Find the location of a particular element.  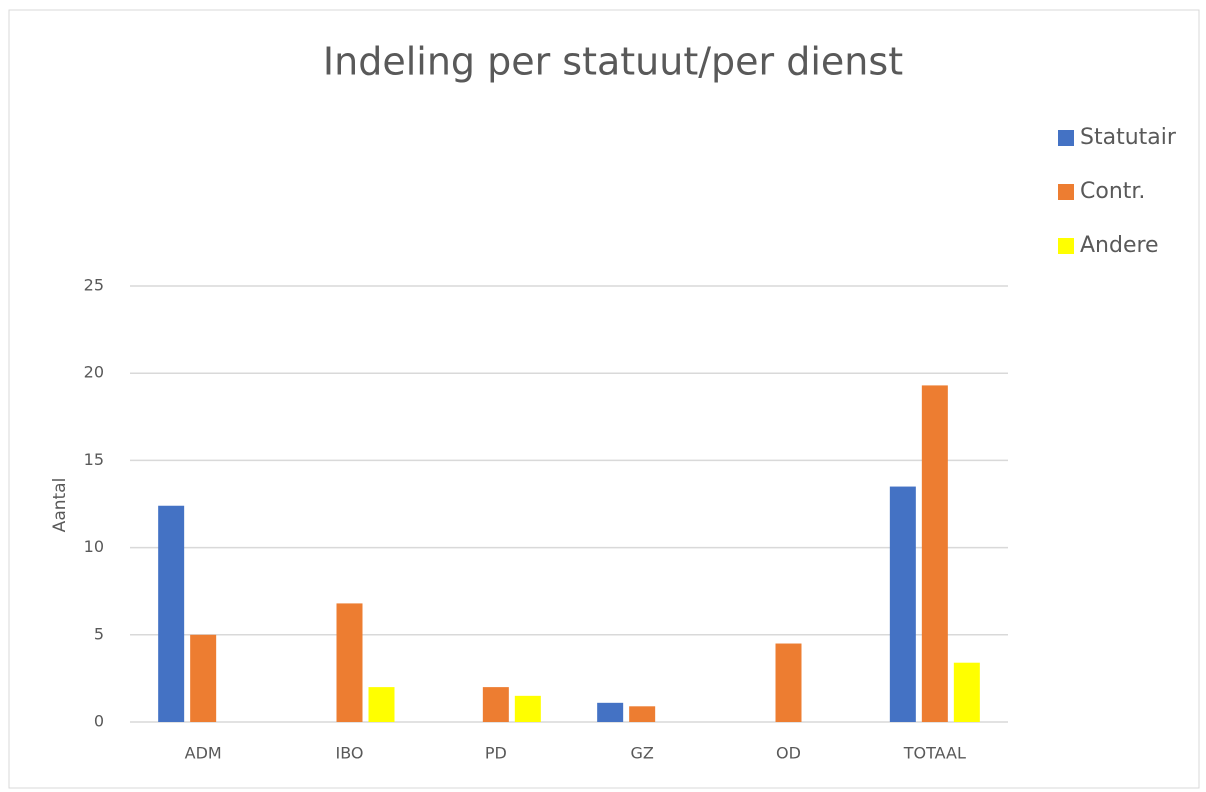

y-tick-label: 5 is located at coordinates (99, 633).